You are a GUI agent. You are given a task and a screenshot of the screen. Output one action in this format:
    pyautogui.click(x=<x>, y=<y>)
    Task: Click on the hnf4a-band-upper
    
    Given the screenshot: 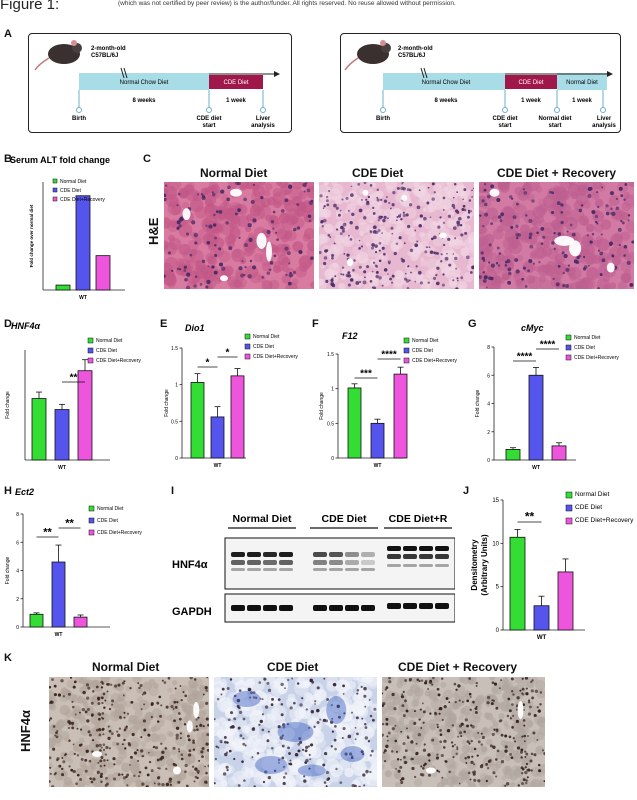 What is the action you would take?
    pyautogui.click(x=238, y=554)
    